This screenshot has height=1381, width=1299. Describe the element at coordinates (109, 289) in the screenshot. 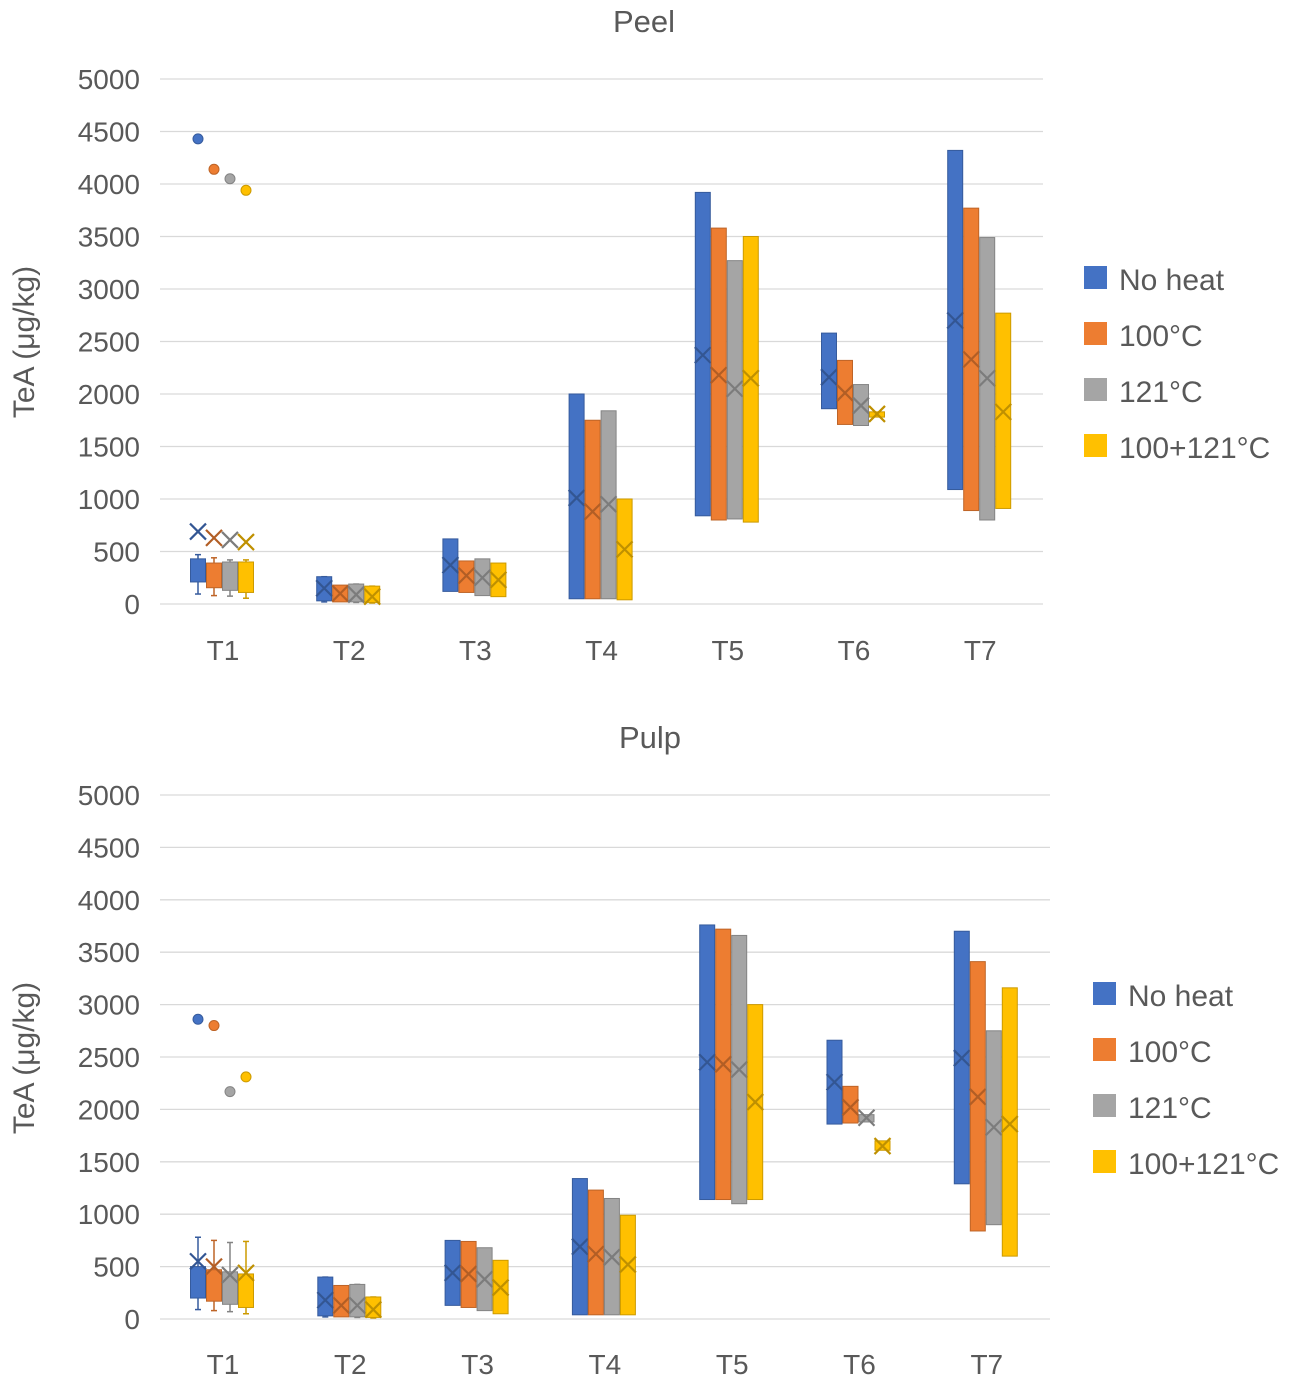

I see `y-tick-label: 3000` at that location.